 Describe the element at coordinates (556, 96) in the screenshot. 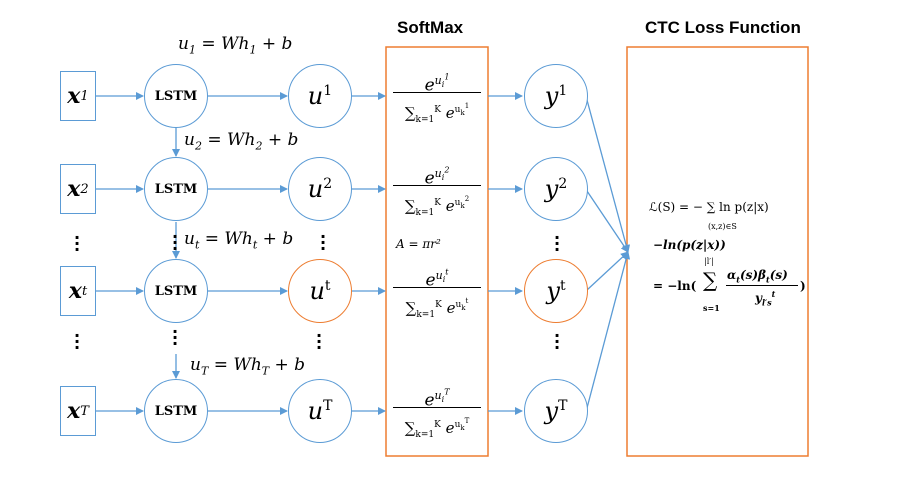

I see `y-node-1: y1` at that location.